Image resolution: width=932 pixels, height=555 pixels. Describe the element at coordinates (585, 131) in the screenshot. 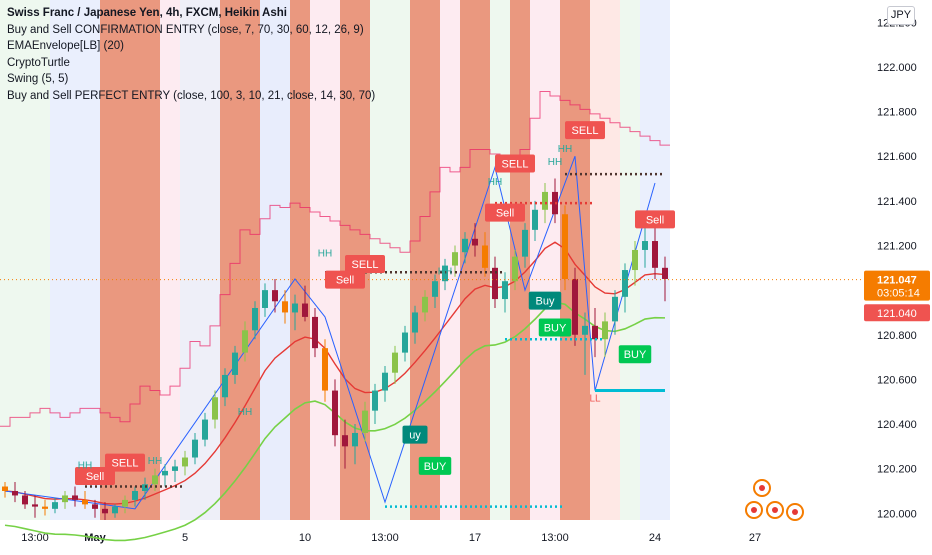

I see `sell-signal-text: SELL` at that location.